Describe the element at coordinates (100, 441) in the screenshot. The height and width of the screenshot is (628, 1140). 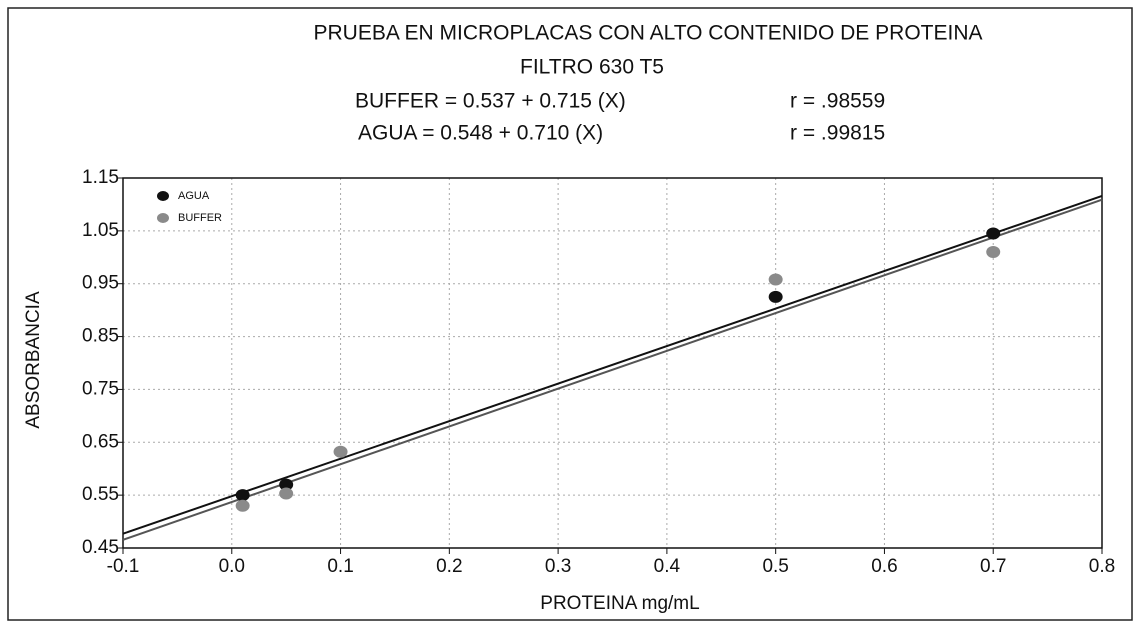
I see `y-tick-label: 0.65` at that location.